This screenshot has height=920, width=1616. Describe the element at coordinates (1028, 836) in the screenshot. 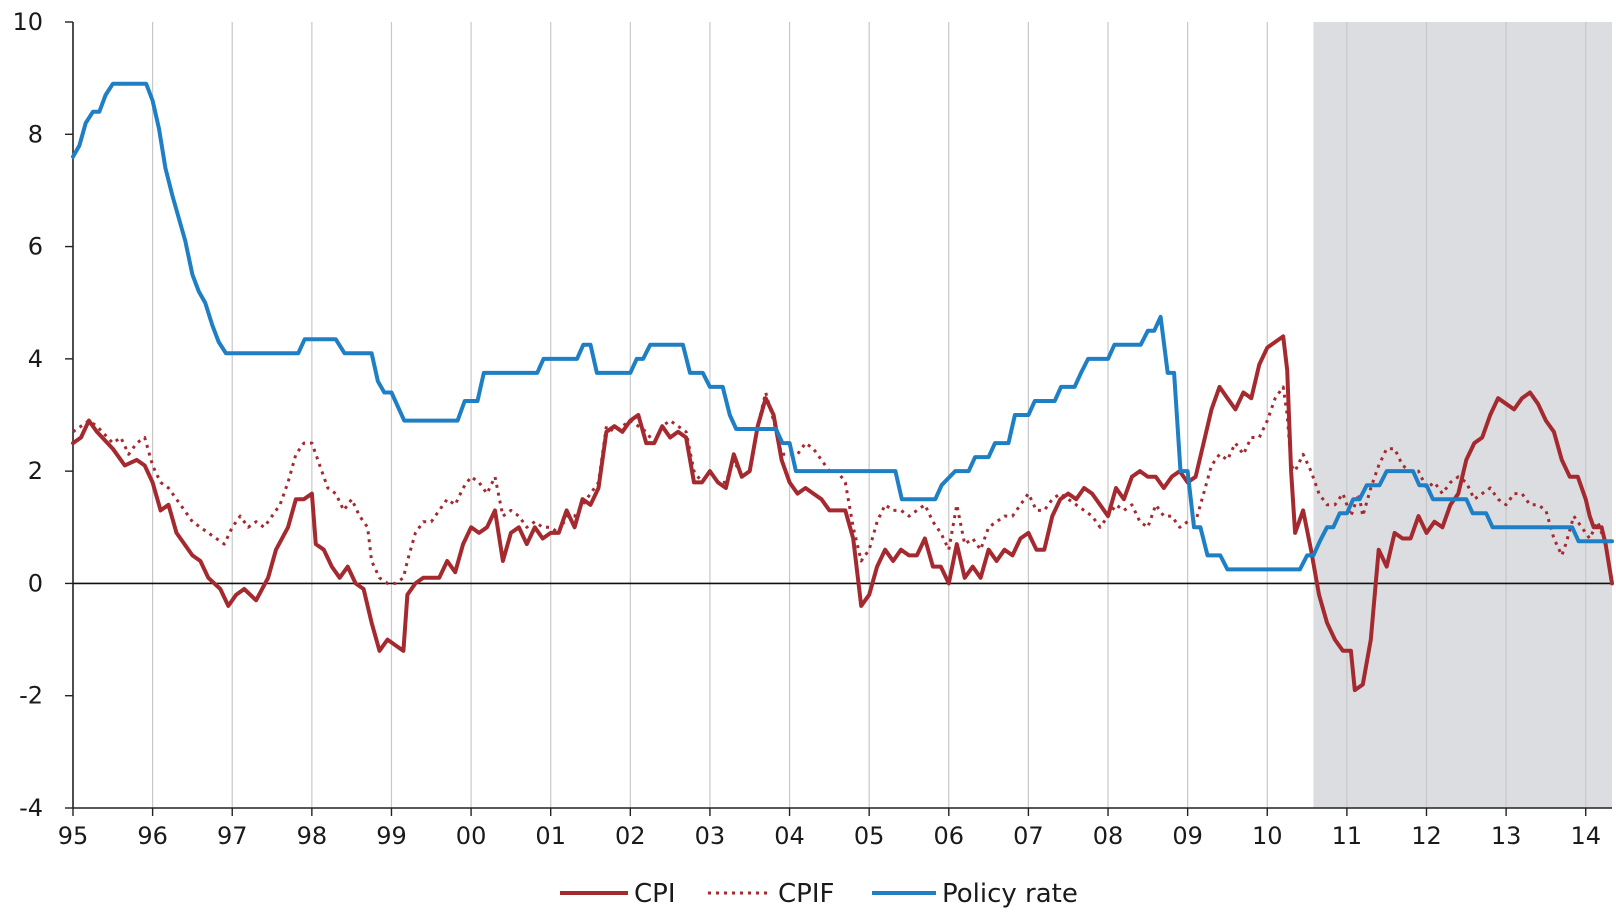

I see `x-tick-label: 07` at that location.